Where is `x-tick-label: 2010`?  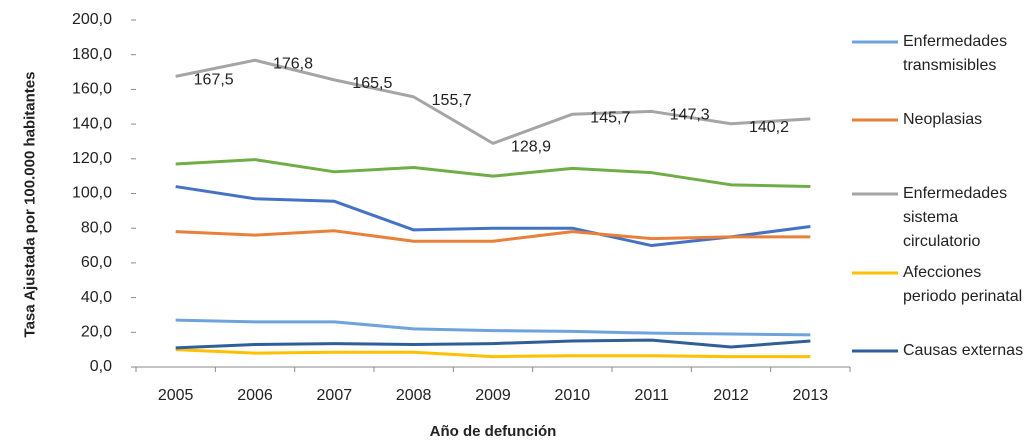
x-tick-label: 2010 is located at coordinates (573, 395).